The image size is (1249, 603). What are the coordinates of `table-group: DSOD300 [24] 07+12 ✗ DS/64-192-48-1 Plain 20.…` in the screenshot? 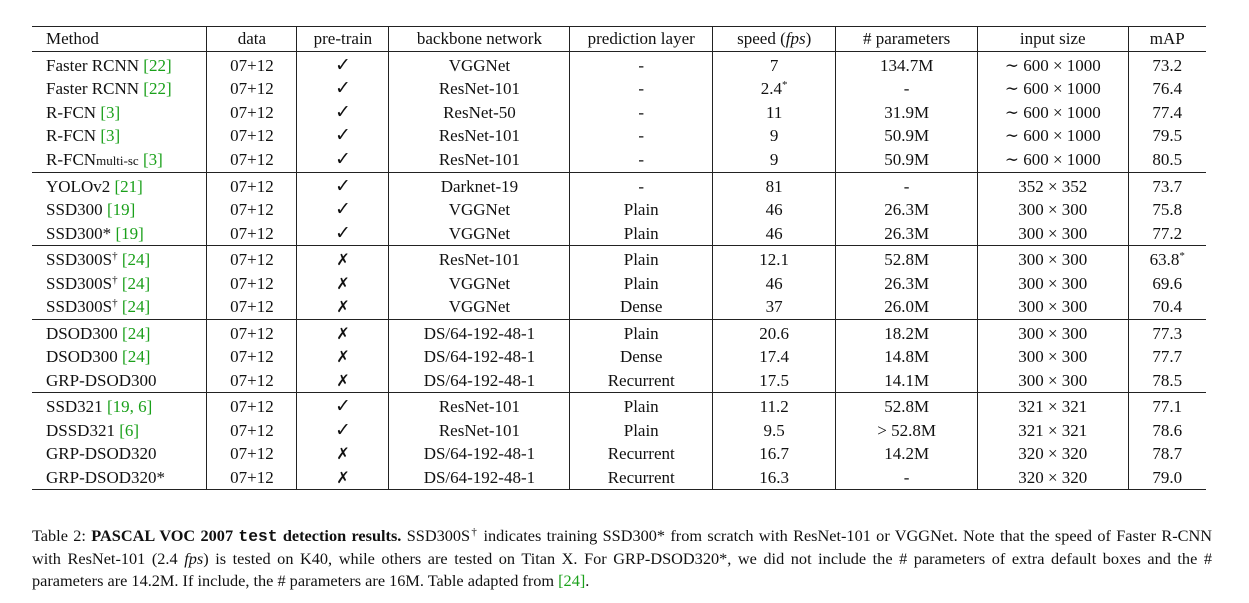 It's located at (619, 356).